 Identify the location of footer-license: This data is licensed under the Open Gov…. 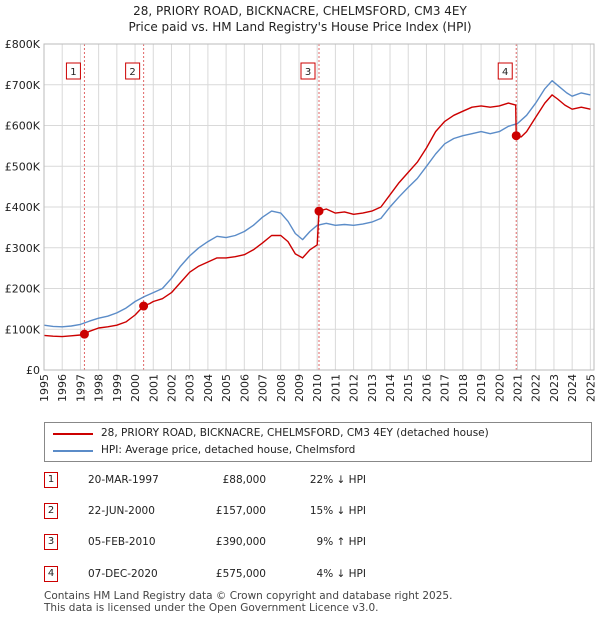
(211, 608).